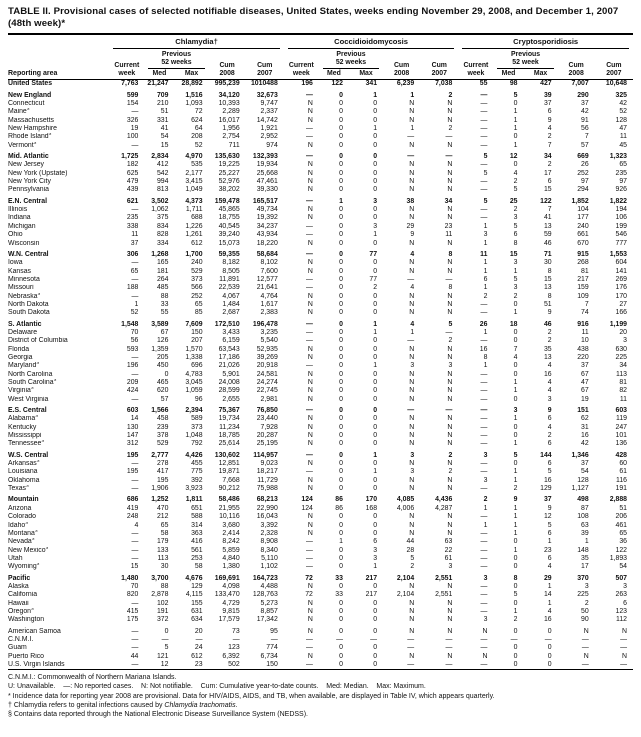  What do you see at coordinates (583, 500) in the screenshot?
I see `value-cell: 498` at bounding box center [583, 500].